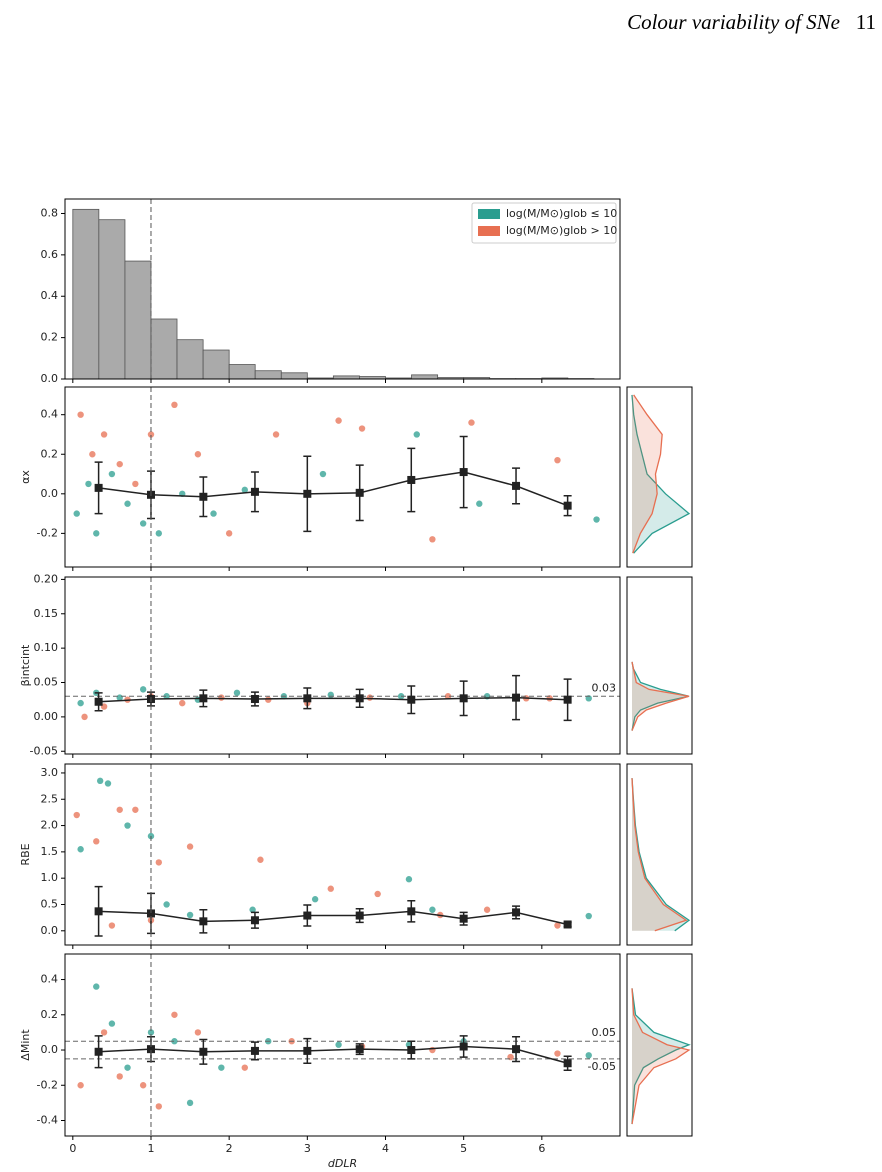  What do you see at coordinates (25, 1045) in the screenshot?
I see `y-axis-label: ΔMint` at bounding box center [25, 1045].